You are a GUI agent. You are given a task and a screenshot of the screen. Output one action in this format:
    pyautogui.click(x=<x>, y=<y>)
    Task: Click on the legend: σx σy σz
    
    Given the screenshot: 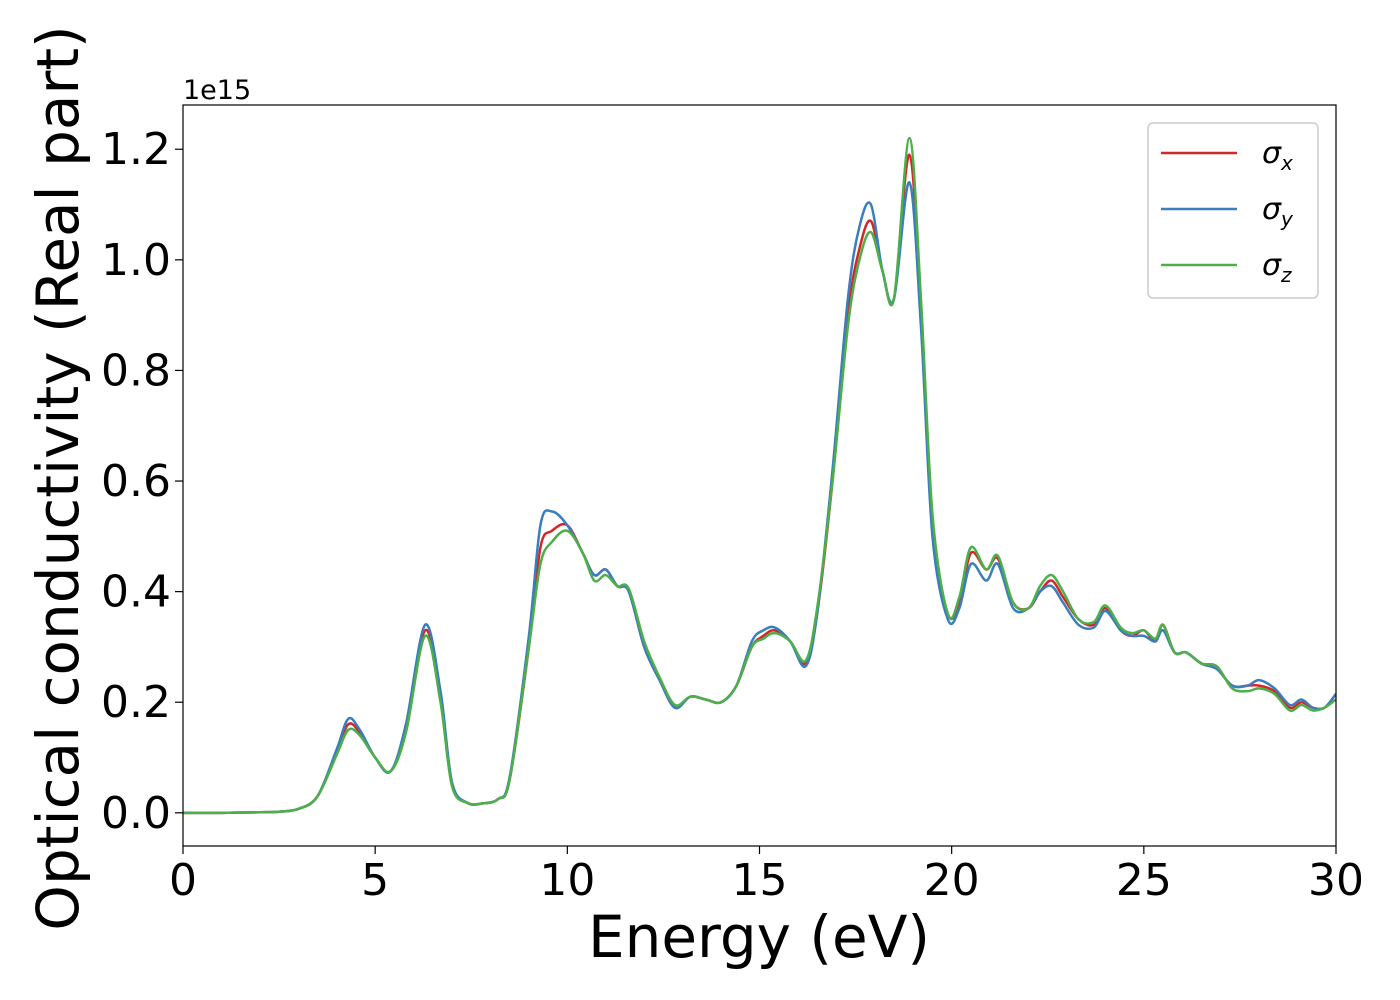 What is the action you would take?
    pyautogui.click(x=1233, y=210)
    